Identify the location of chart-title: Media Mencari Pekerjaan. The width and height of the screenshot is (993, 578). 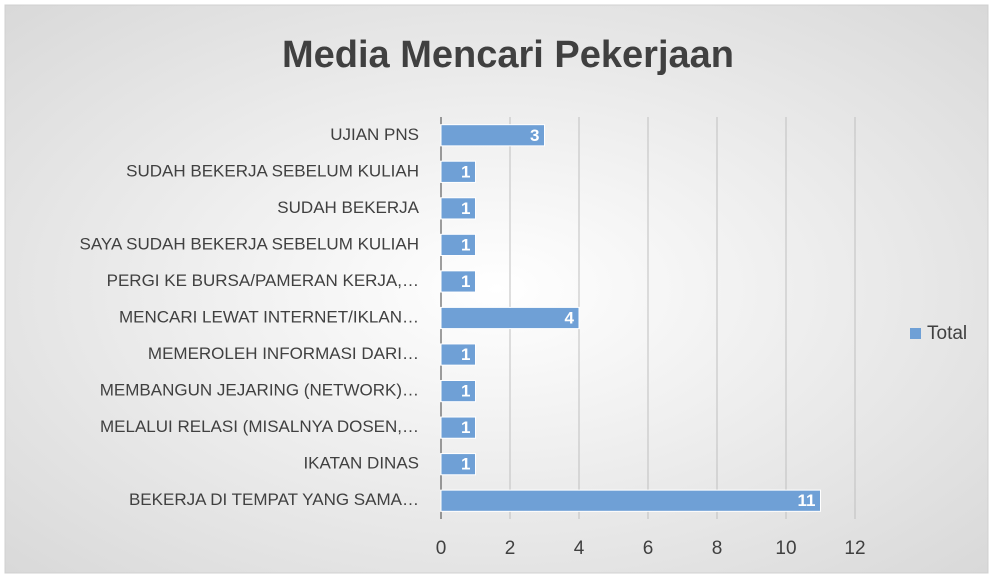
(508, 55).